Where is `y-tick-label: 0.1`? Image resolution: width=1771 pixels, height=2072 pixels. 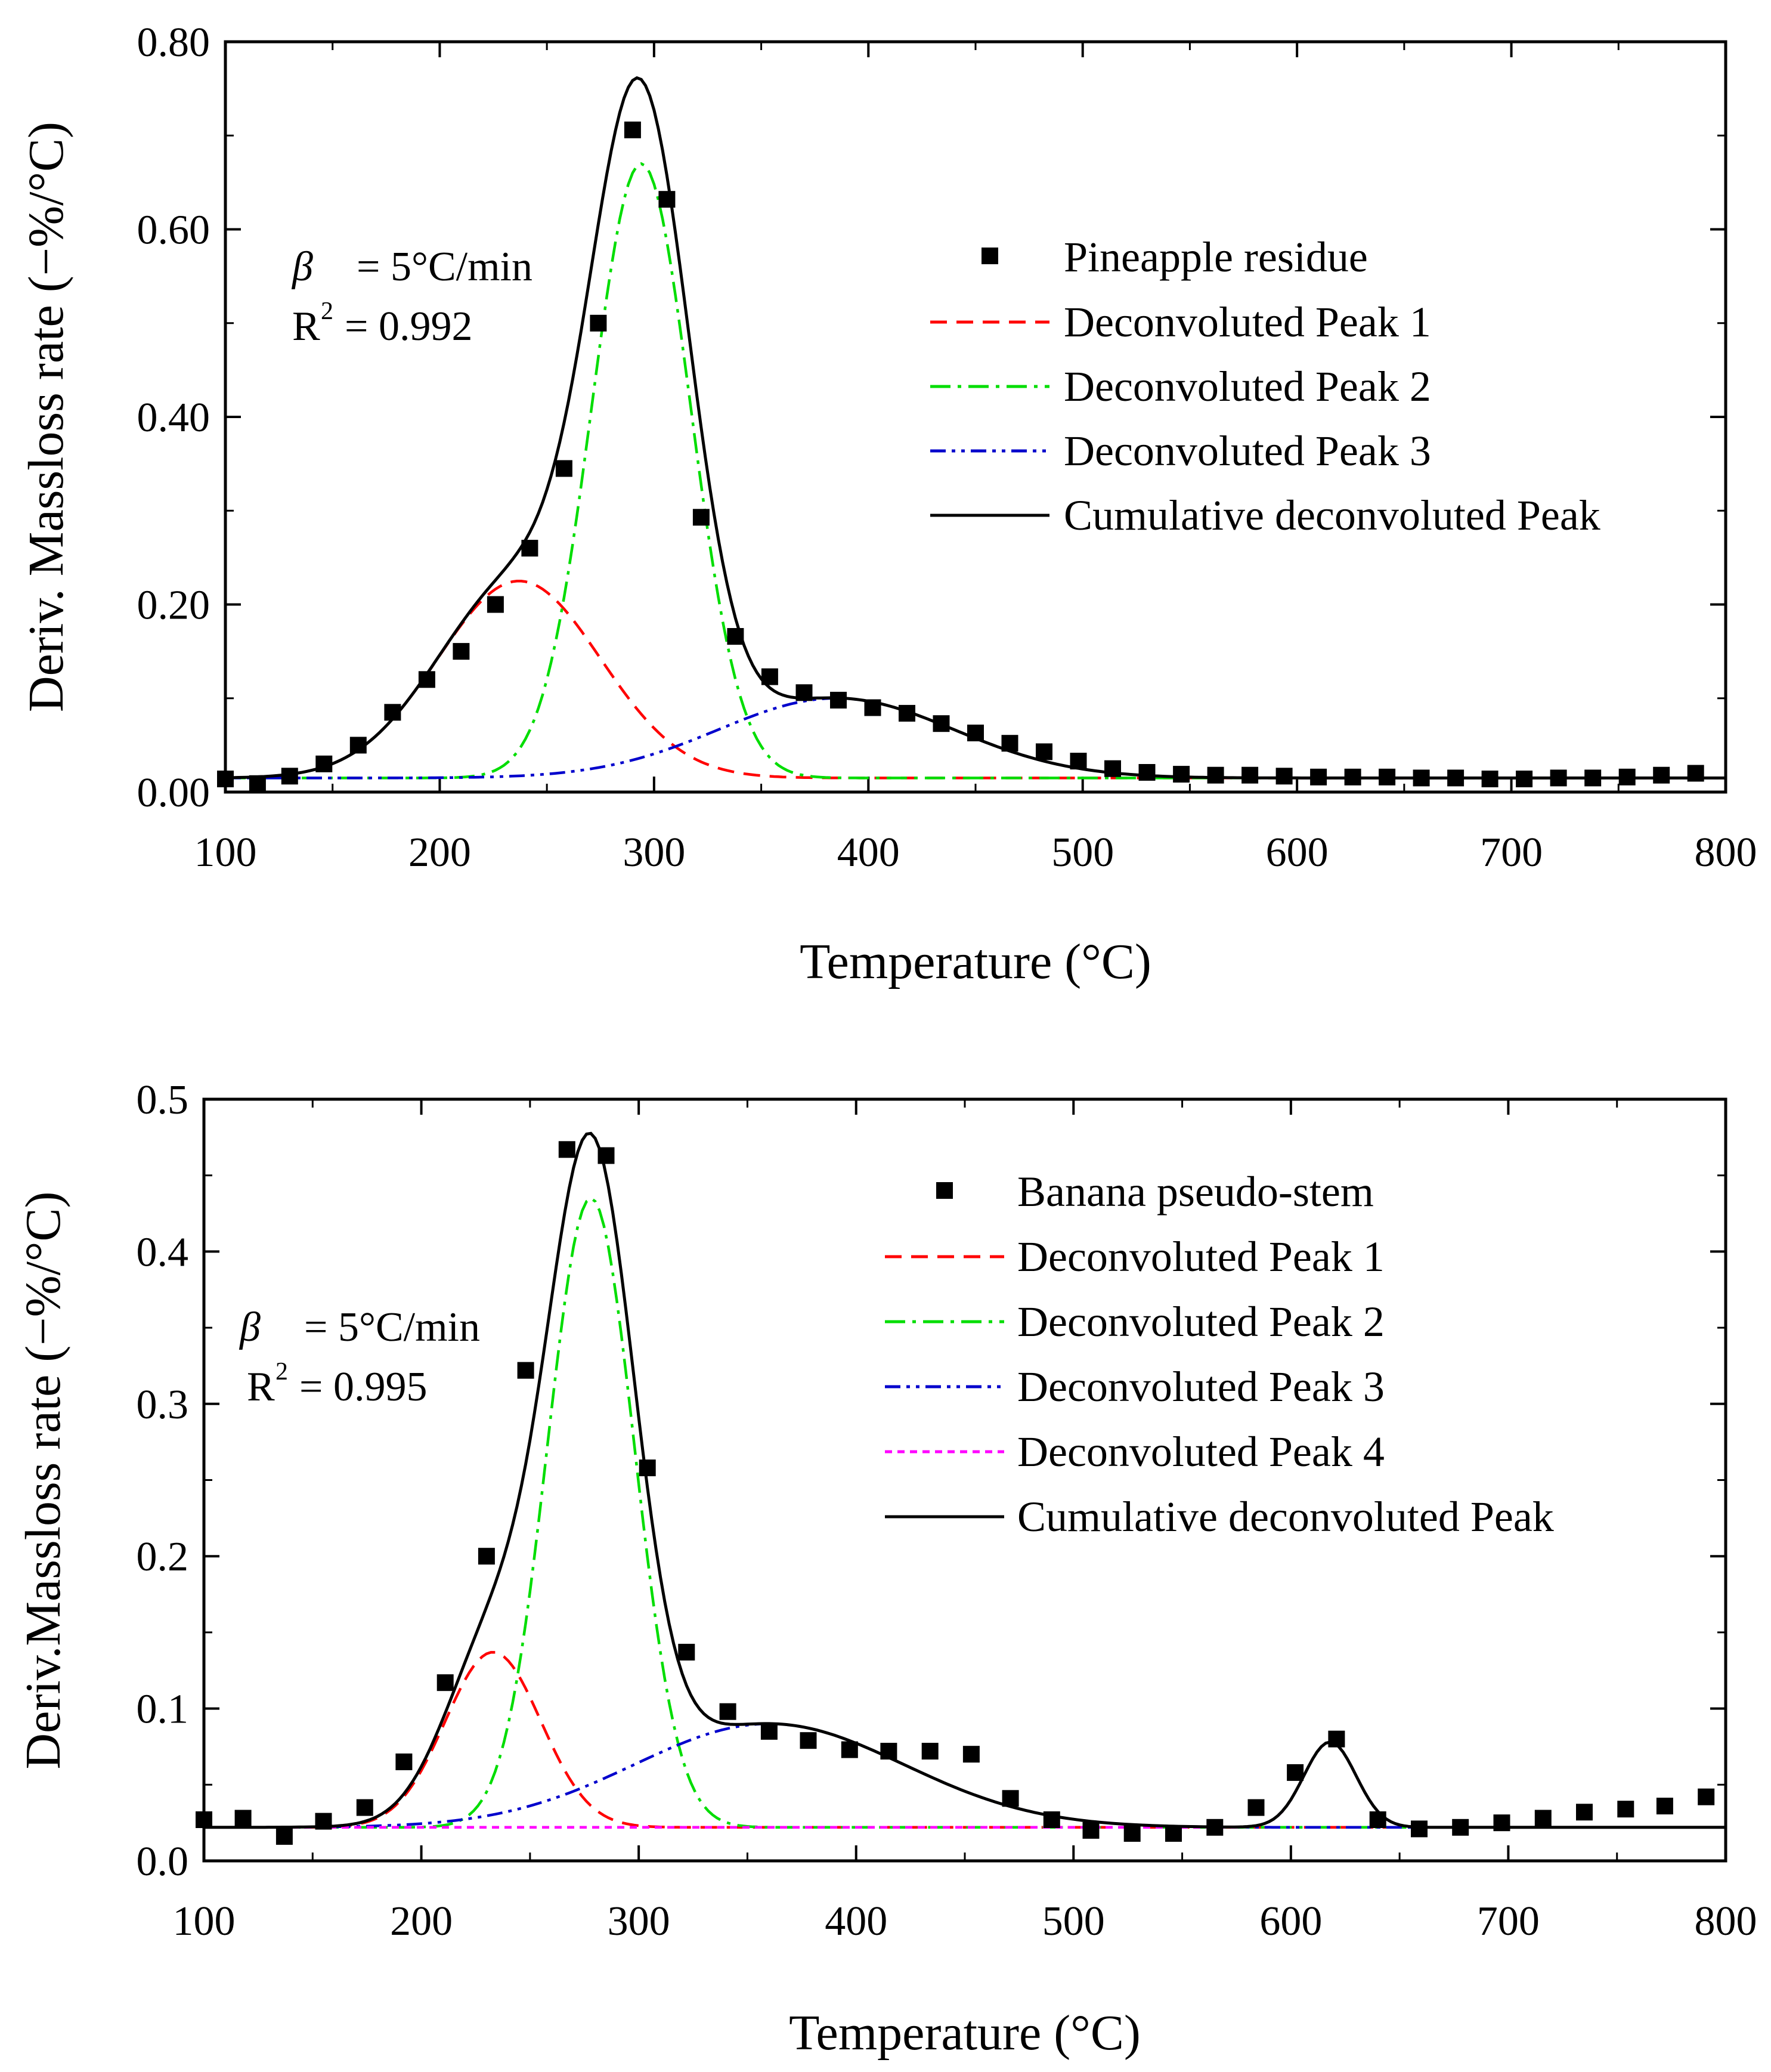
y-tick-label: 0.1 is located at coordinates (163, 1710).